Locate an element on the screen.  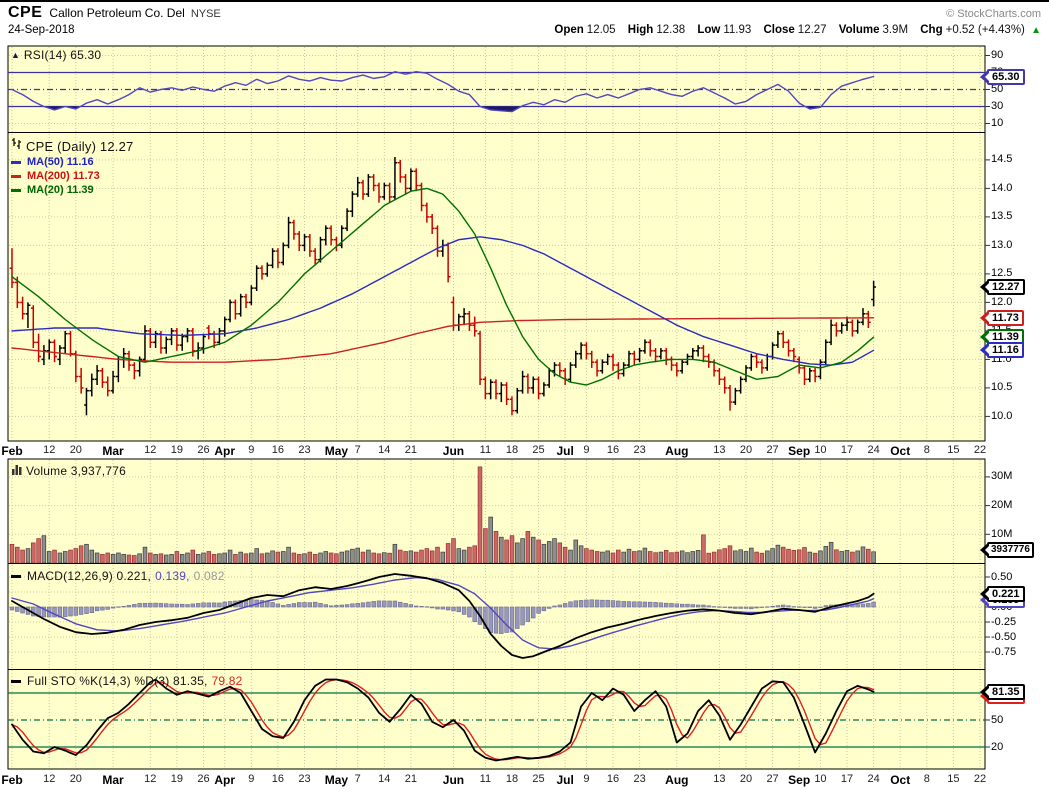
high-value: 12.38 is located at coordinates (671, 30).